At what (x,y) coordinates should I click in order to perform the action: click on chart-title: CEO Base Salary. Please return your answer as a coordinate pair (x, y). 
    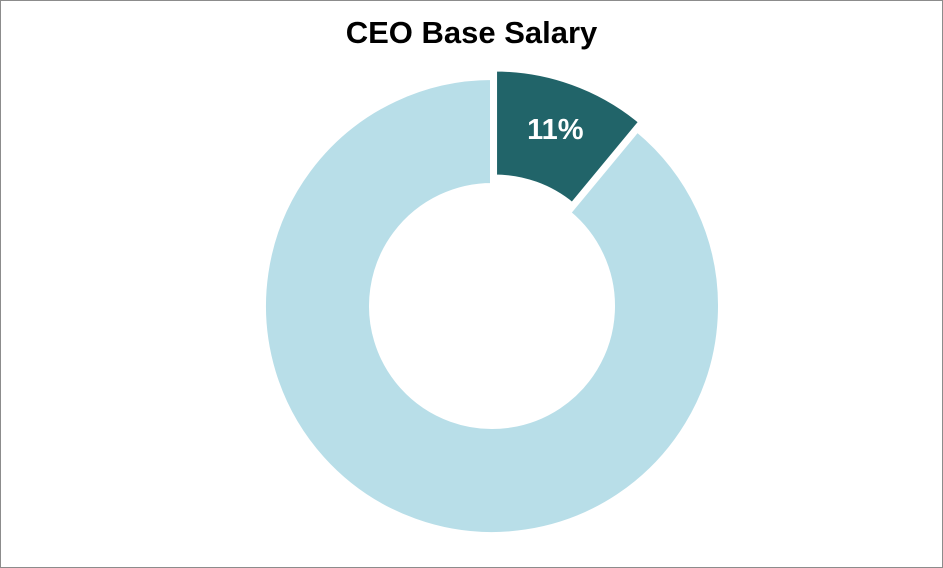
    Looking at the image, I should click on (471, 32).